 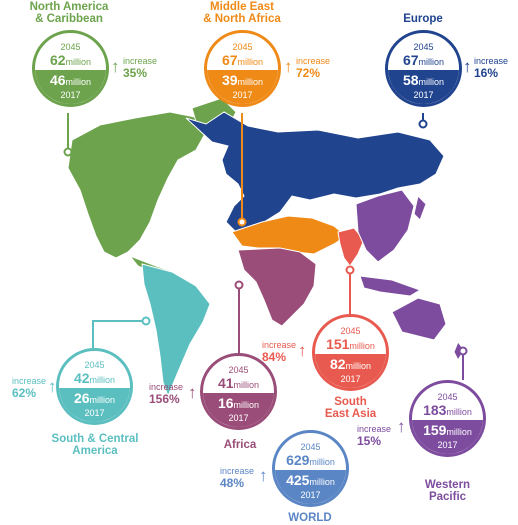 What do you see at coordinates (225, 383) in the screenshot?
I see `africa-2045-value: 41` at bounding box center [225, 383].